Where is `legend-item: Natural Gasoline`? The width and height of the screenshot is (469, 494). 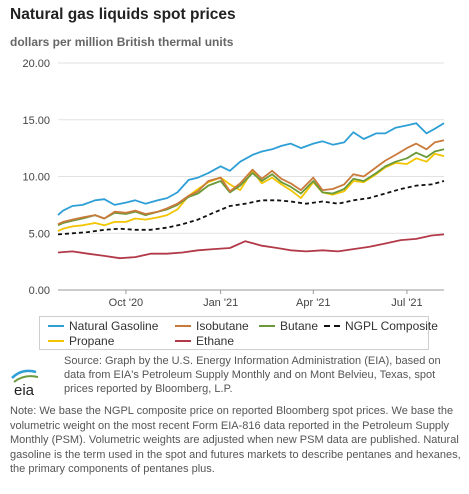 legend-item: Natural Gasoline is located at coordinates (103, 326).